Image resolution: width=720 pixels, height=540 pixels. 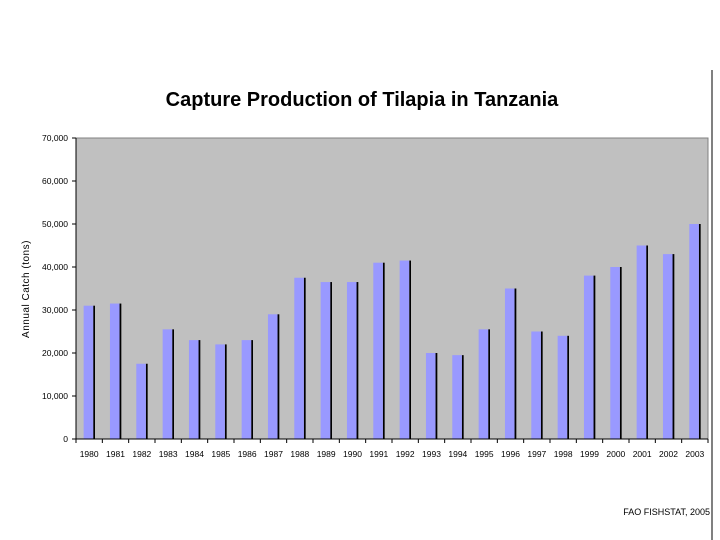 I want to click on y-tick-label: 0, so click(x=65, y=439).